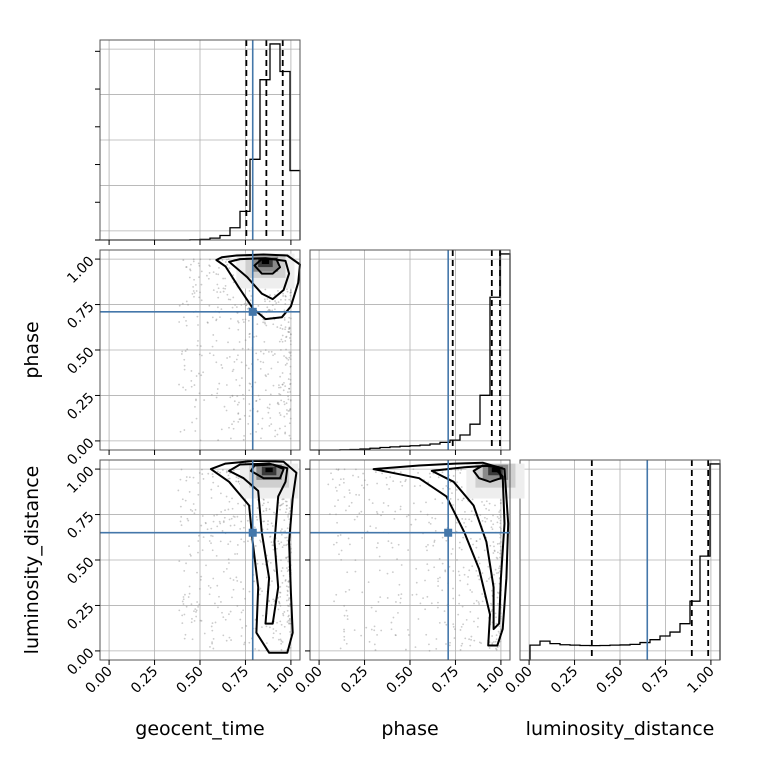 Image resolution: width=760 pixels, height=765 pixels. What do you see at coordinates (280, 680) in the screenshot?
I see `x-tick-label-geocent_time: 1.00` at bounding box center [280, 680].